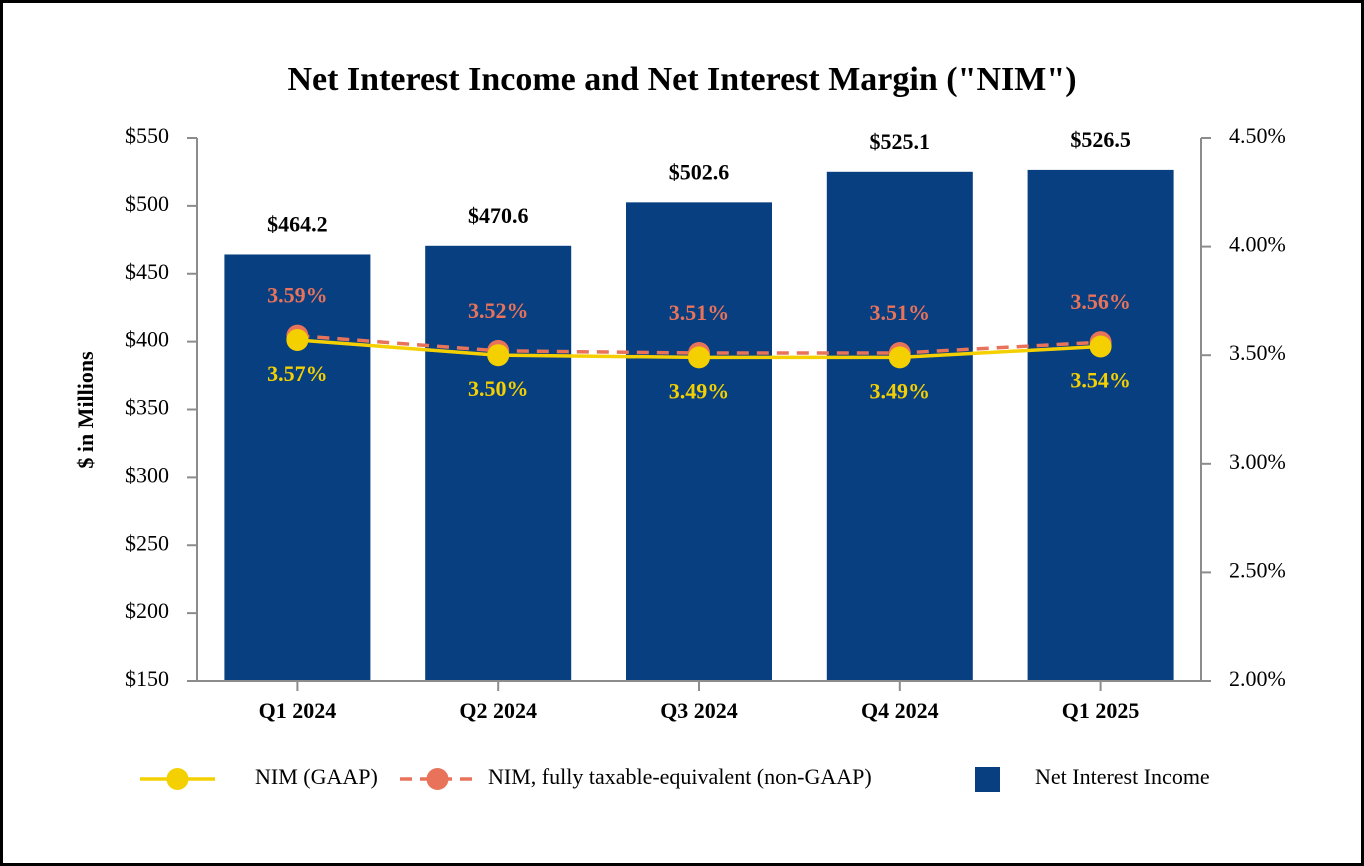 This screenshot has width=1364, height=866. I want to click on y-axis-label: $ in Millions, so click(85, 410).